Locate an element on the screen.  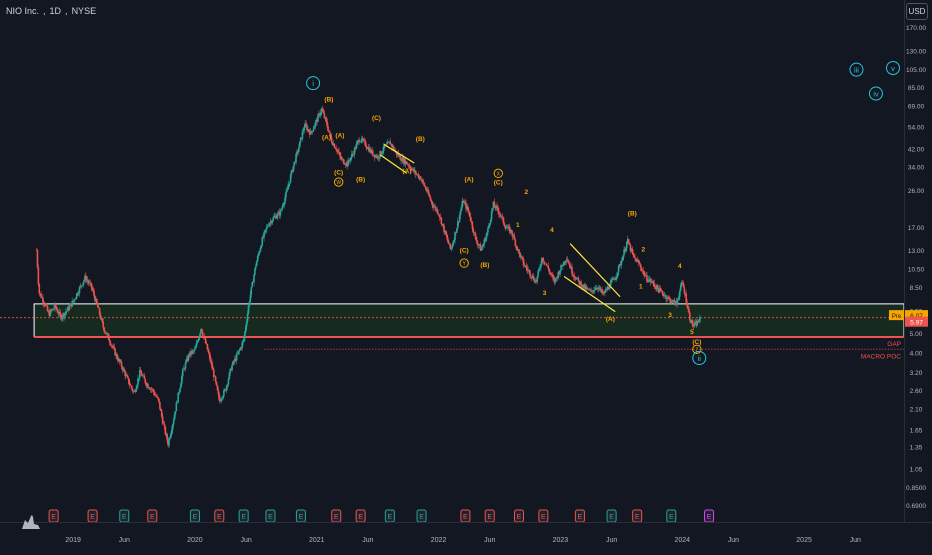
currency-button: USD is located at coordinates (917, 11).